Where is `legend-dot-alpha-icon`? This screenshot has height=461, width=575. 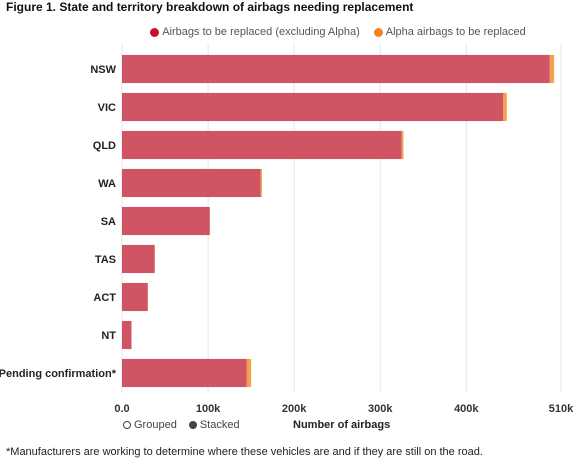
legend-dot-alpha-icon is located at coordinates (378, 32).